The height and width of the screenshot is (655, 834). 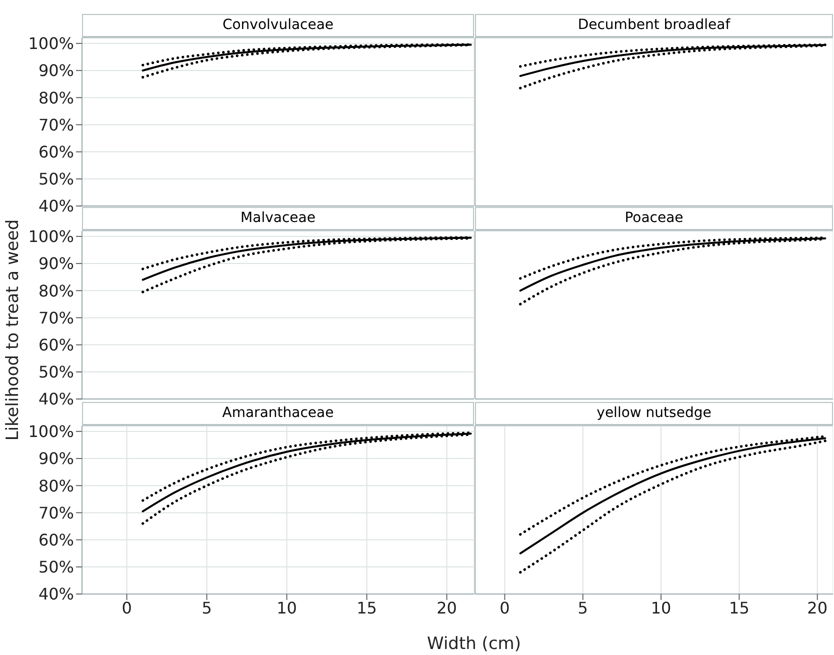 I want to click on chart-title: Poaceae, so click(x=654, y=219).